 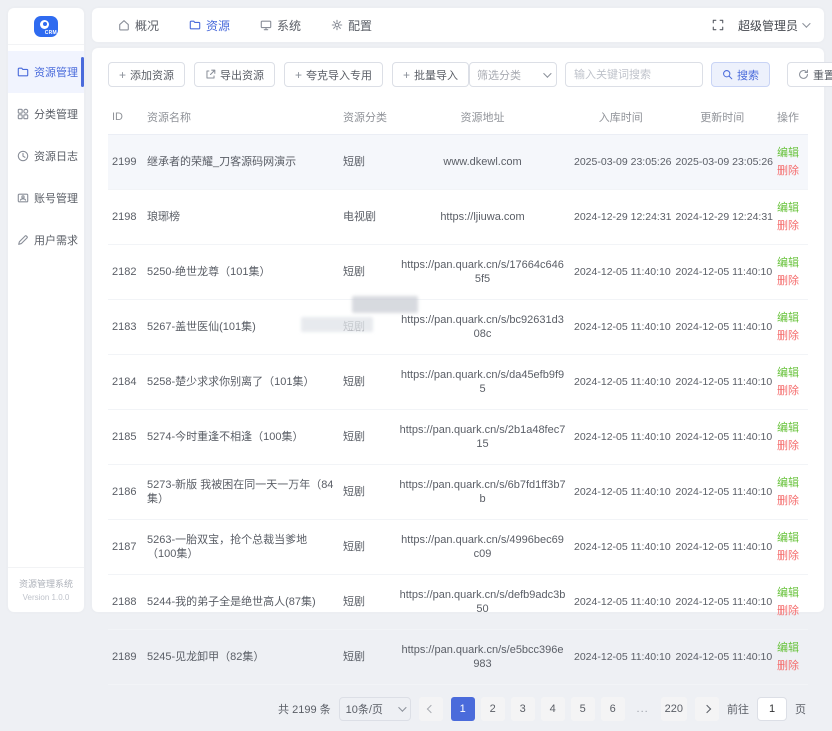 What do you see at coordinates (334, 74) in the screenshot?
I see `quark-import-button: + 夸克导入专用` at bounding box center [334, 74].